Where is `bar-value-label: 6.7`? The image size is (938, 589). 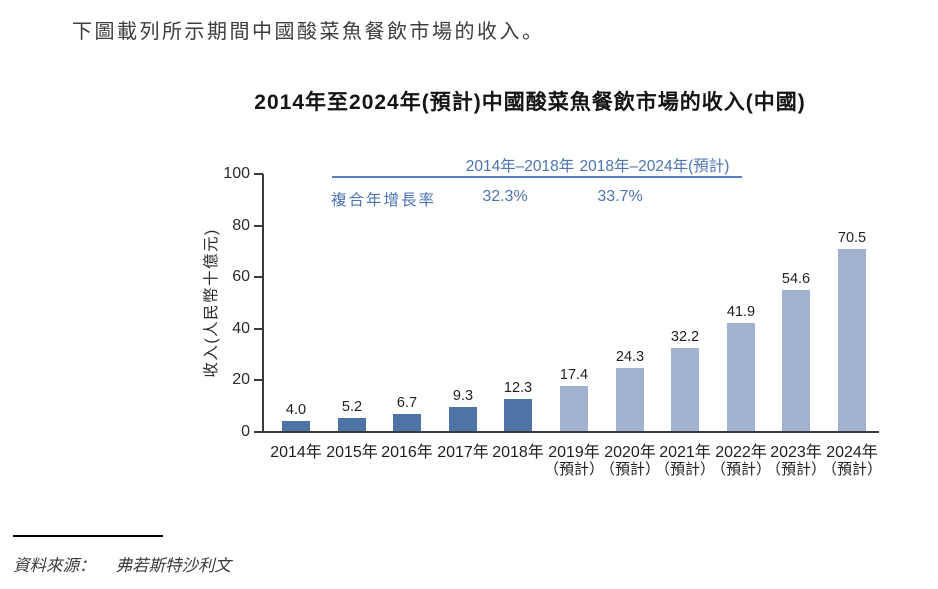
bar-value-label: 6.7 is located at coordinates (407, 403).